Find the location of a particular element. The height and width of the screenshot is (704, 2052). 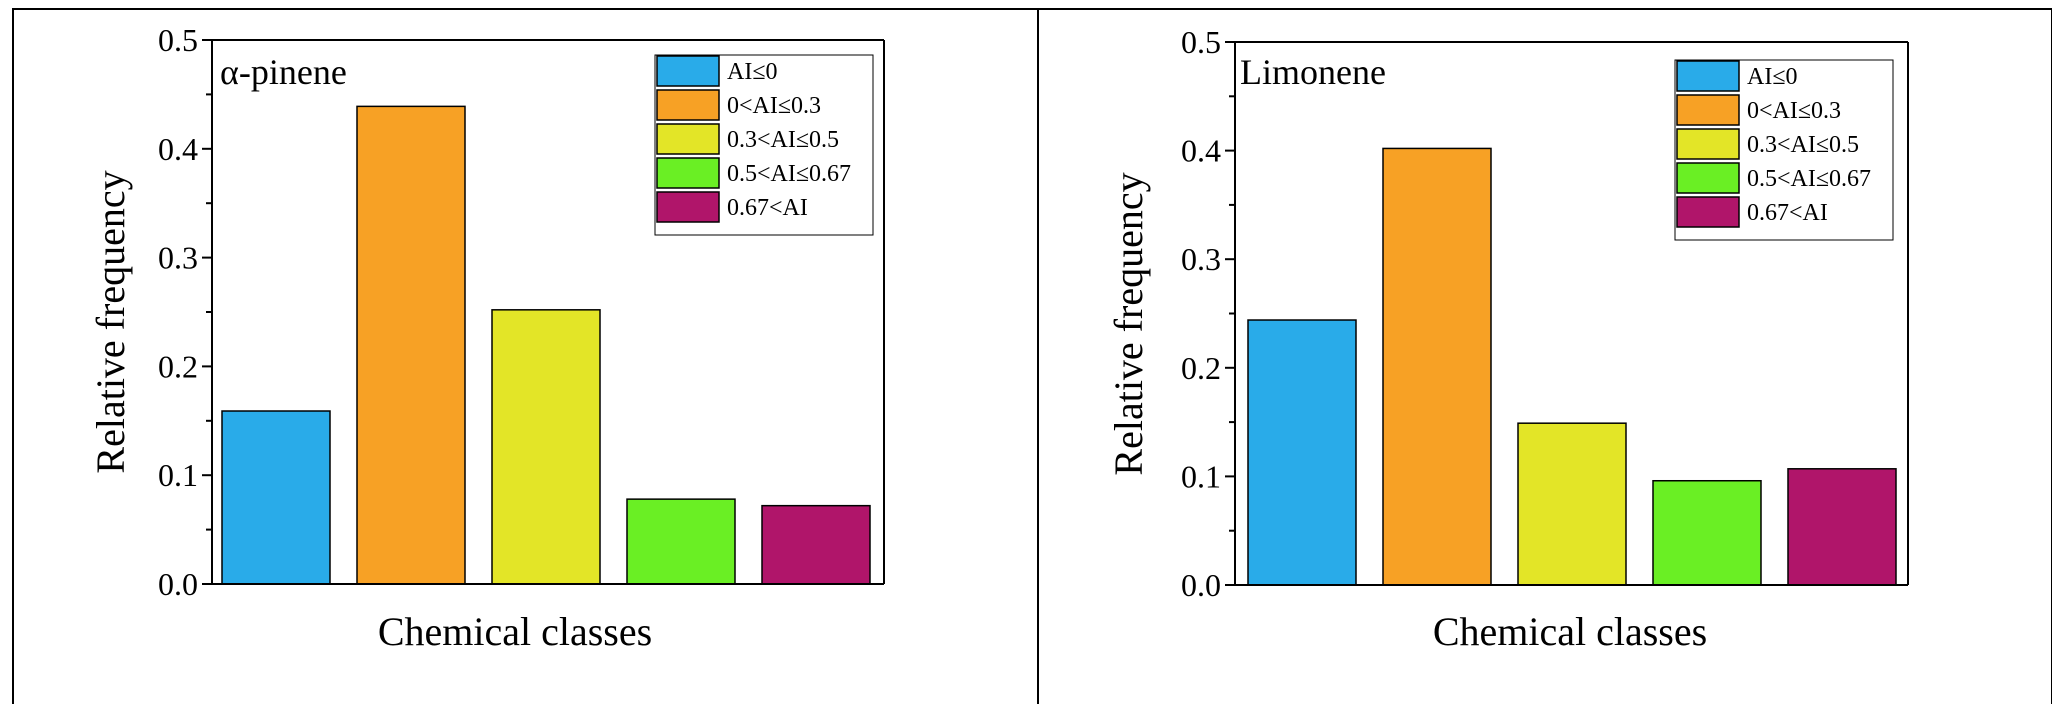

chart-title: Limonene is located at coordinates (1313, 72).